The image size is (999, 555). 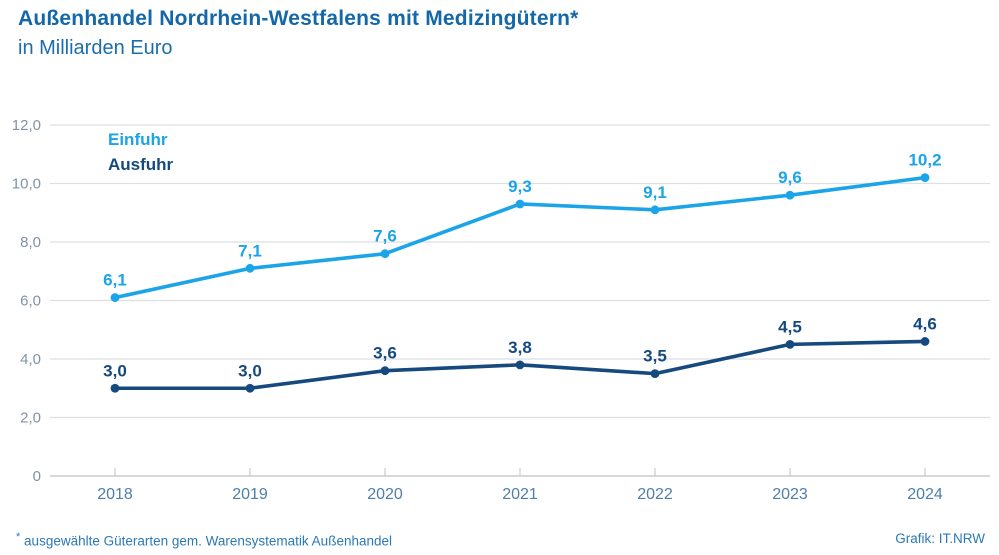 What do you see at coordinates (655, 192) in the screenshot?
I see `data-label: 9,1` at bounding box center [655, 192].